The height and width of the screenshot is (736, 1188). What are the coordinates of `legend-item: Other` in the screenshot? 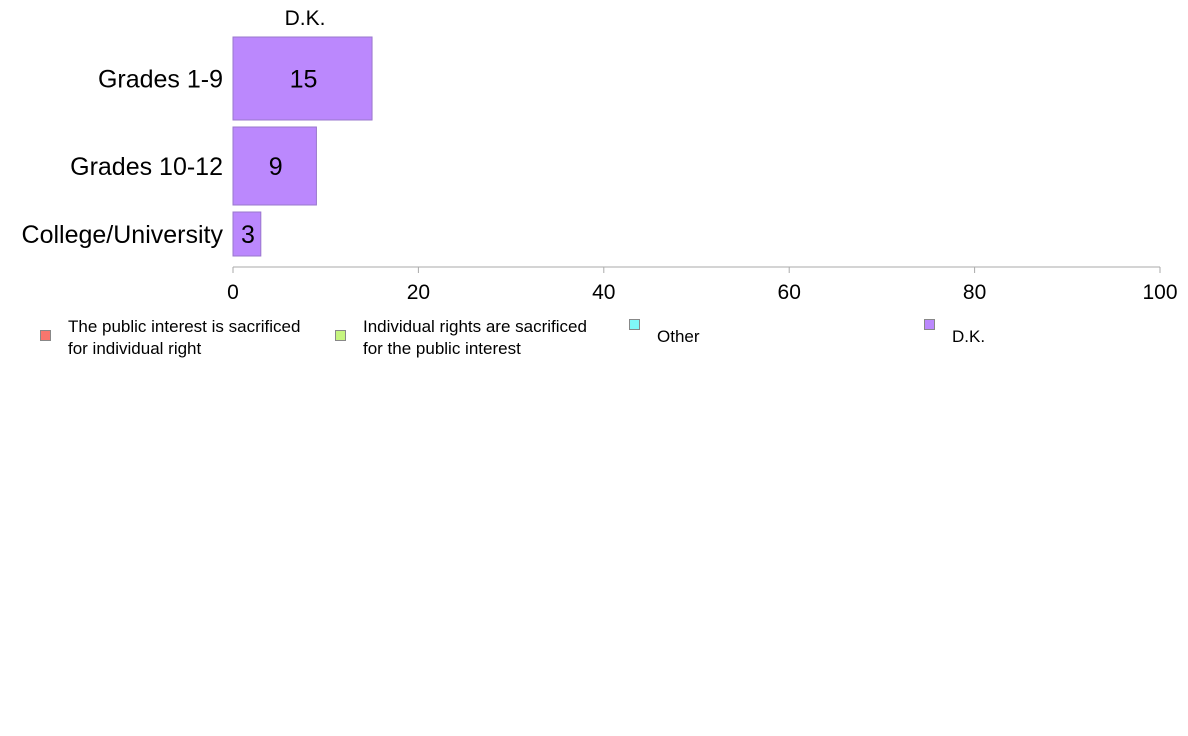 It's located at (664, 332).